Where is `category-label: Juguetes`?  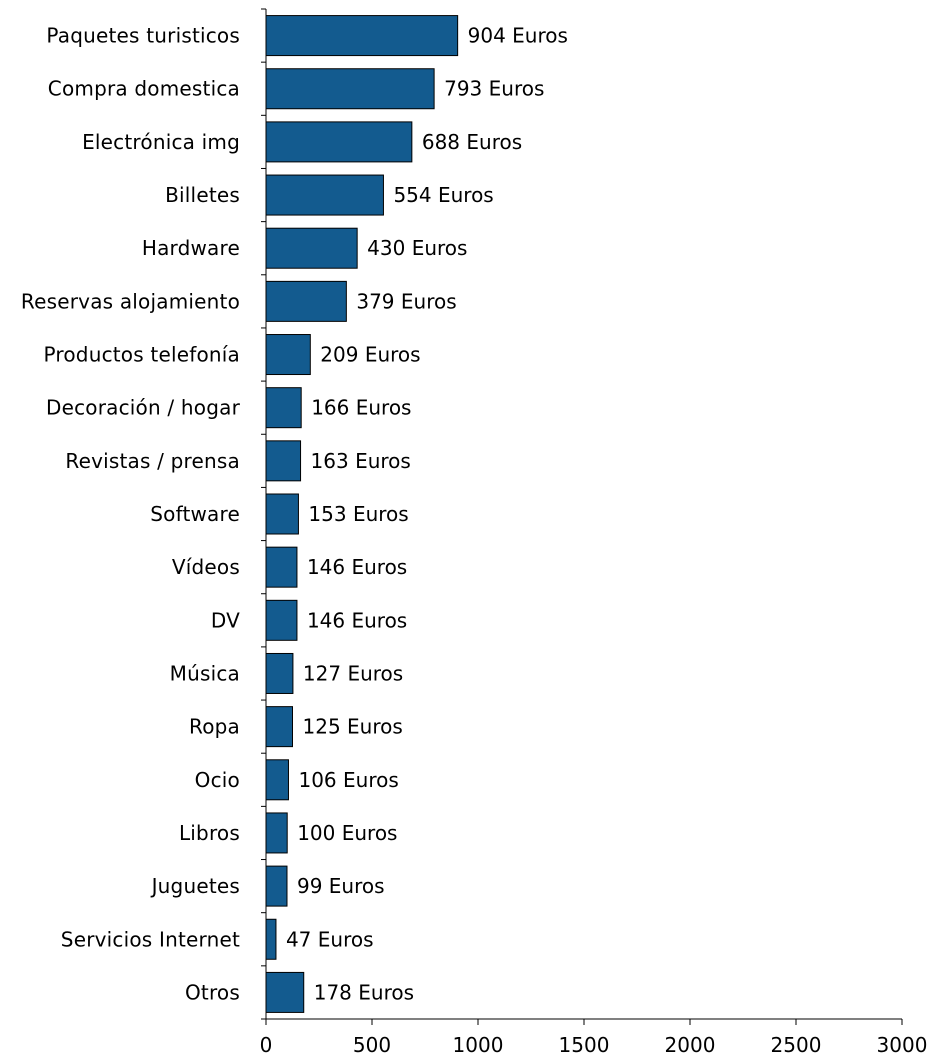 category-label: Juguetes is located at coordinates (195, 886).